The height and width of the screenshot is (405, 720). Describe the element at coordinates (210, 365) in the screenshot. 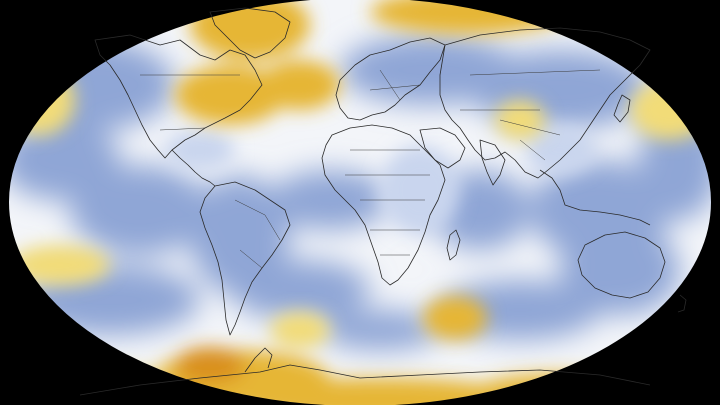

I see `hot-anomaly-patch` at that location.